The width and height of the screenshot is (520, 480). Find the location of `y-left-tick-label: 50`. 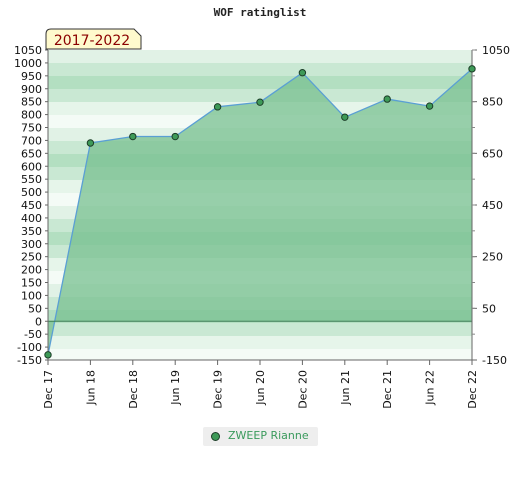

y-left-tick-label: 50 is located at coordinates (35, 308).